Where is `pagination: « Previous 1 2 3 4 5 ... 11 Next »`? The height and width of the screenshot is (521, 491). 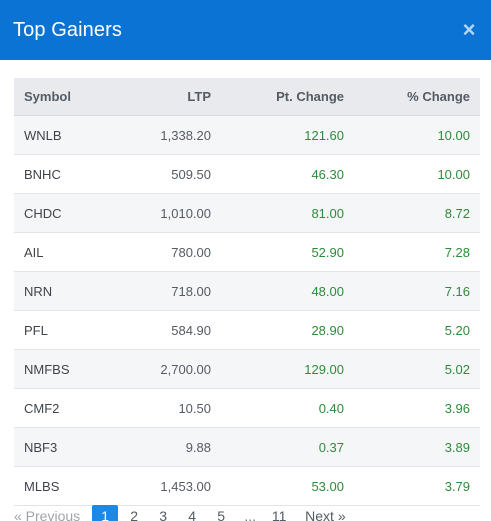 pagination: « Previous 1 2 3 4 5 ... 11 Next » is located at coordinates (180, 513).